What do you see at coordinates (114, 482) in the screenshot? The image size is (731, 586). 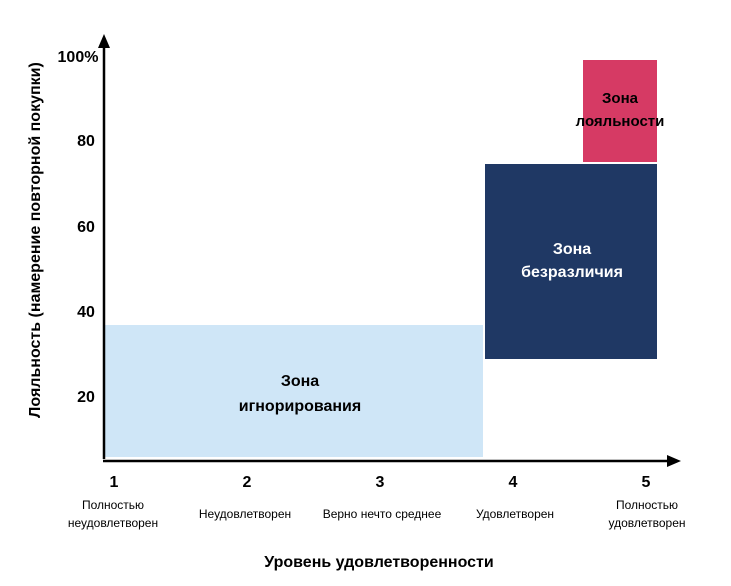 I see `x-tick-number-1: 1` at bounding box center [114, 482].